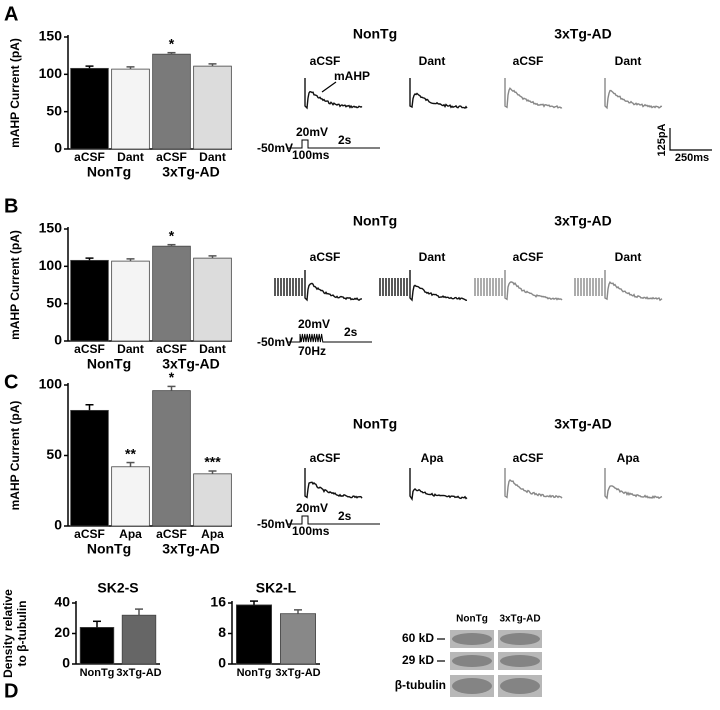 The width and height of the screenshot is (720, 710). Describe the element at coordinates (138, 673) in the screenshot. I see `x-tick-label: 3xTg-AD` at that location.